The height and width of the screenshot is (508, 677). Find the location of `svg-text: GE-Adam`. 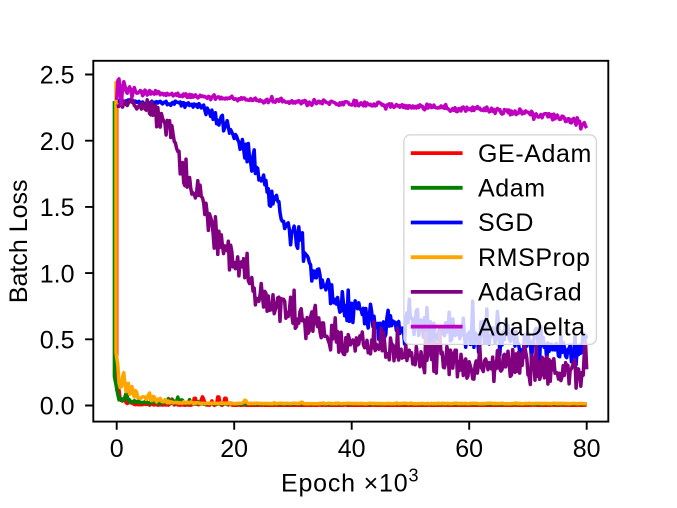

svg-text: GE-Adam is located at coordinates (535, 154).